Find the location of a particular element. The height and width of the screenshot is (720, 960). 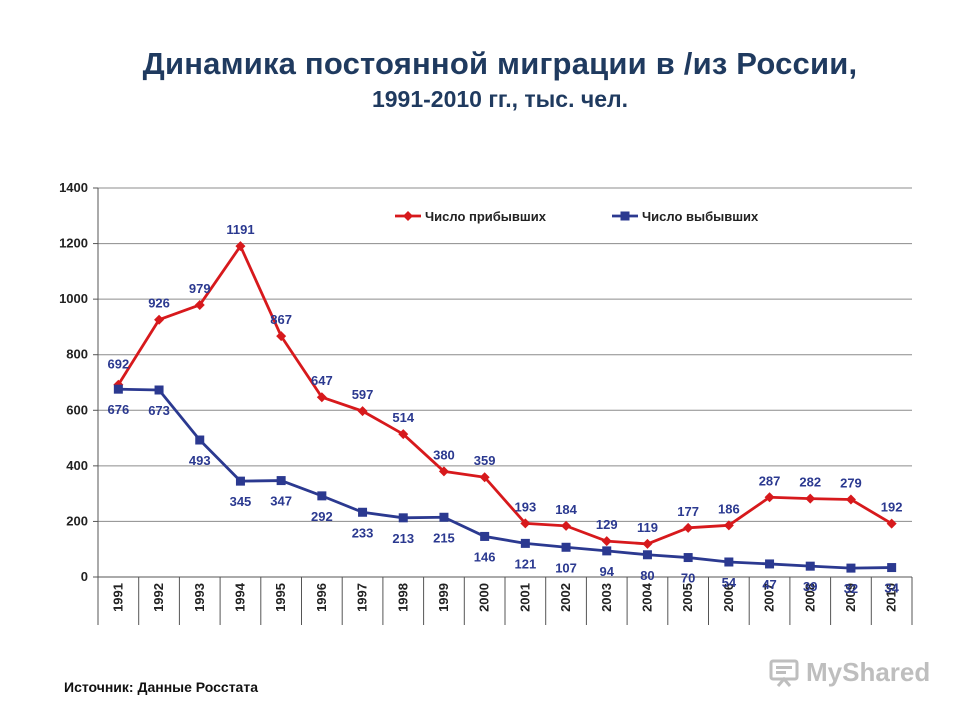

arrivals-data-label: 186 is located at coordinates (729, 508).